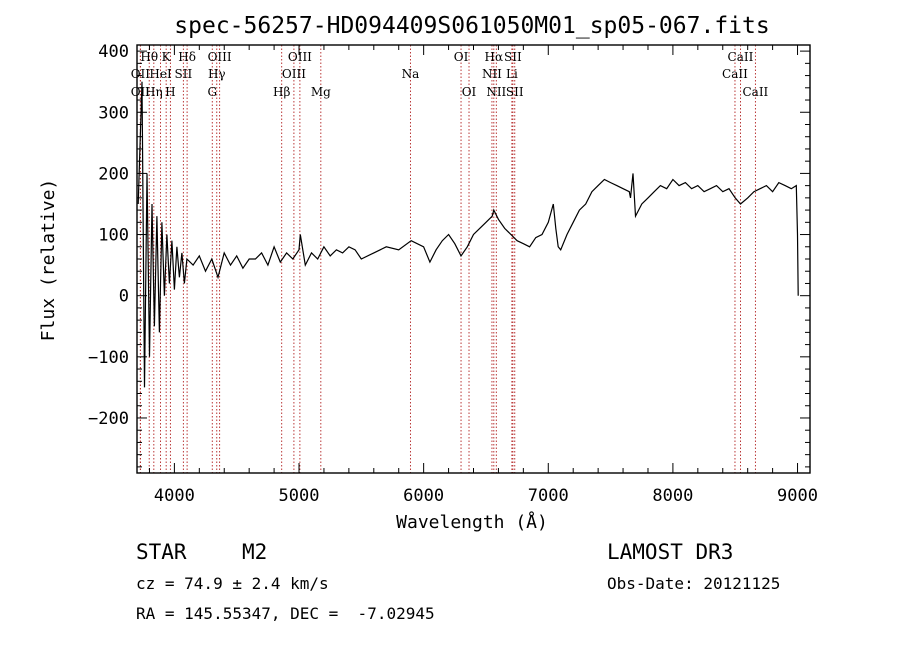  I want to click on line-label: Mg, so click(321, 92).